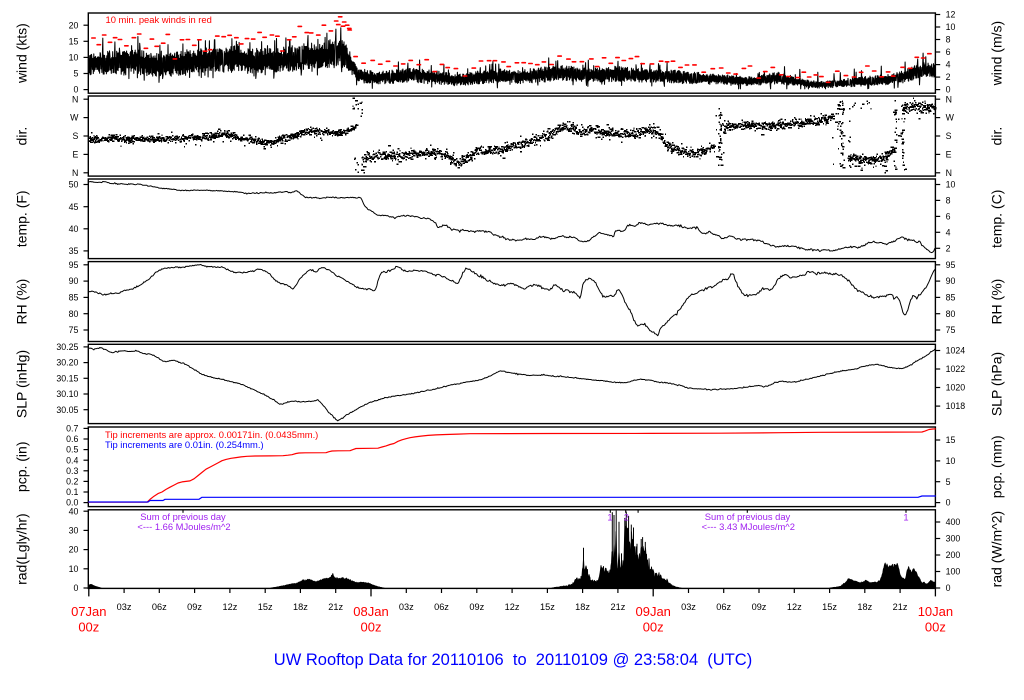  What do you see at coordinates (67, 378) in the screenshot?
I see `svg-text: 30.15` at bounding box center [67, 378].